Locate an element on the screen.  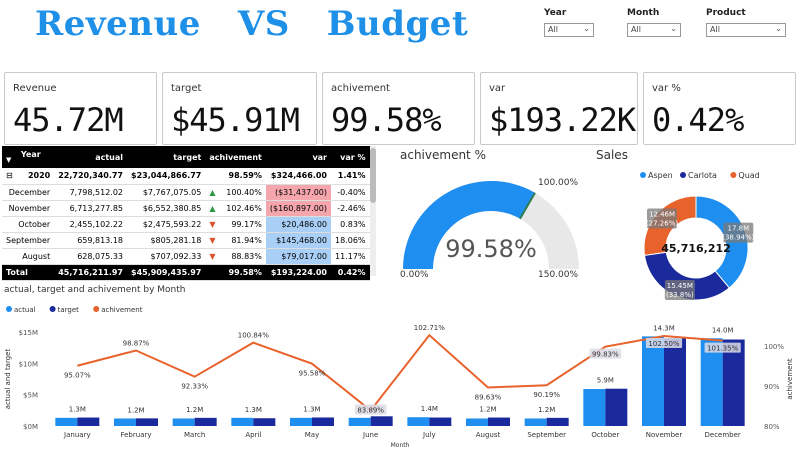
month-dropdown: All ⌄ is located at coordinates (654, 30).